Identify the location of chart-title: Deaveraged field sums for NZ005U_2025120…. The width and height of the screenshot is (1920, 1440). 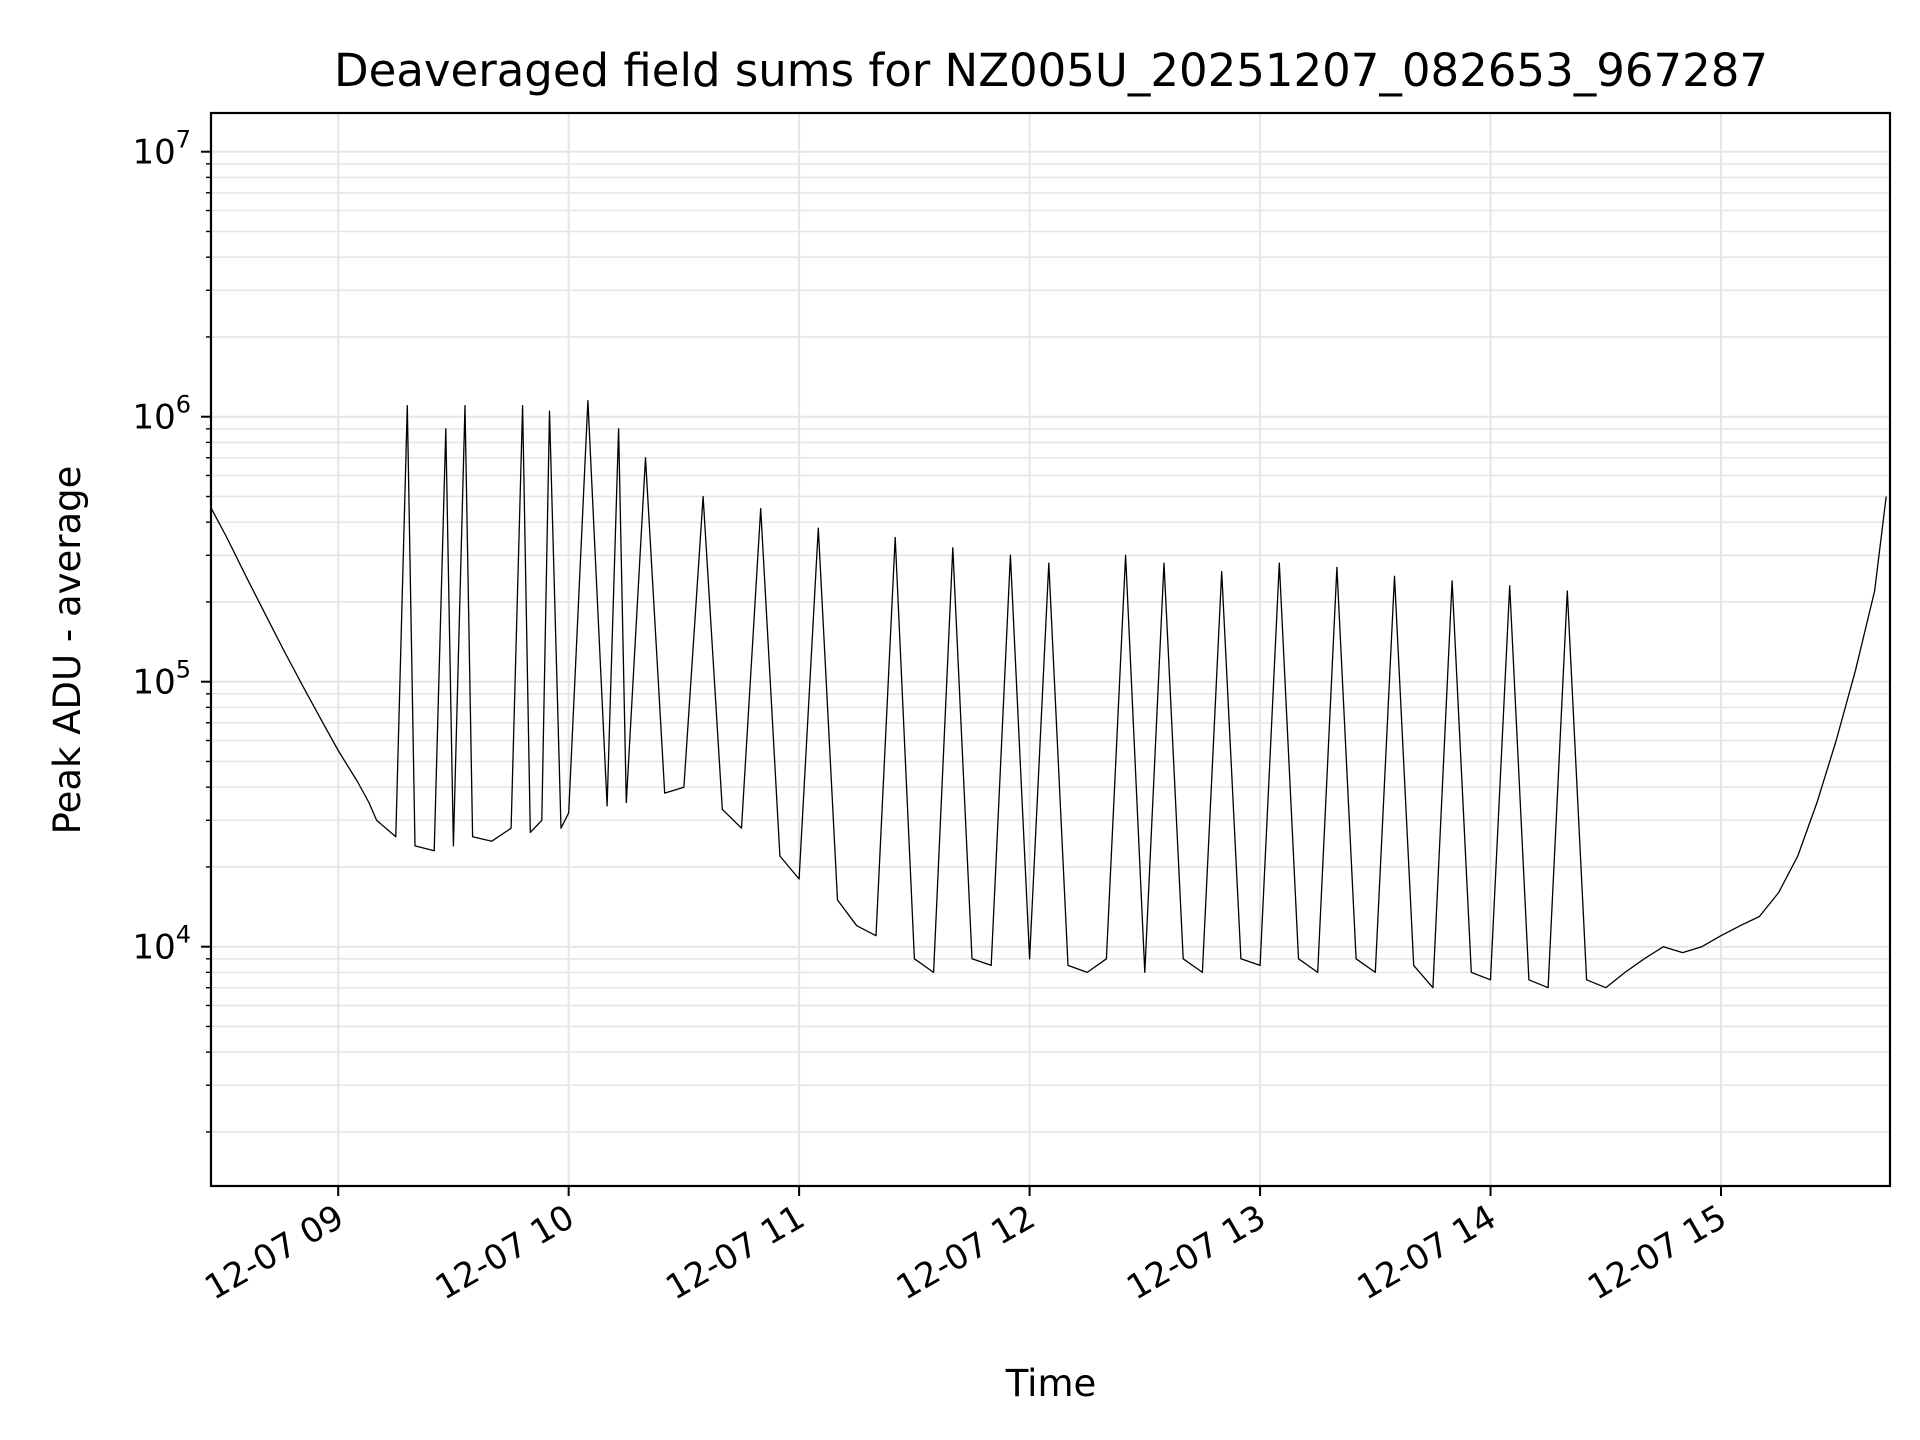
(1051, 70).